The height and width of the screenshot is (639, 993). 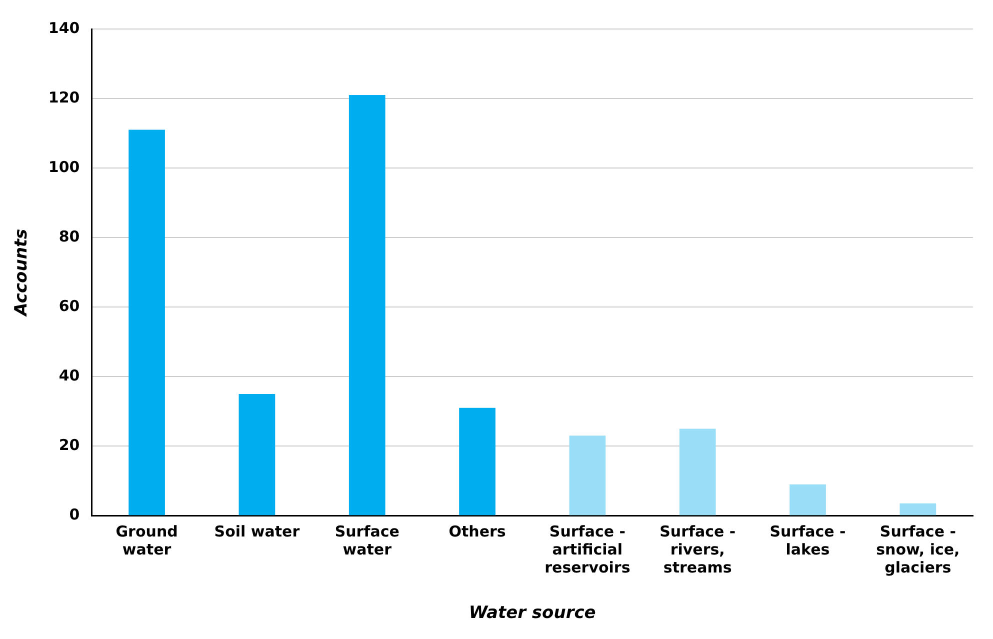 I want to click on x-tick-label: Ground water, so click(x=147, y=540).